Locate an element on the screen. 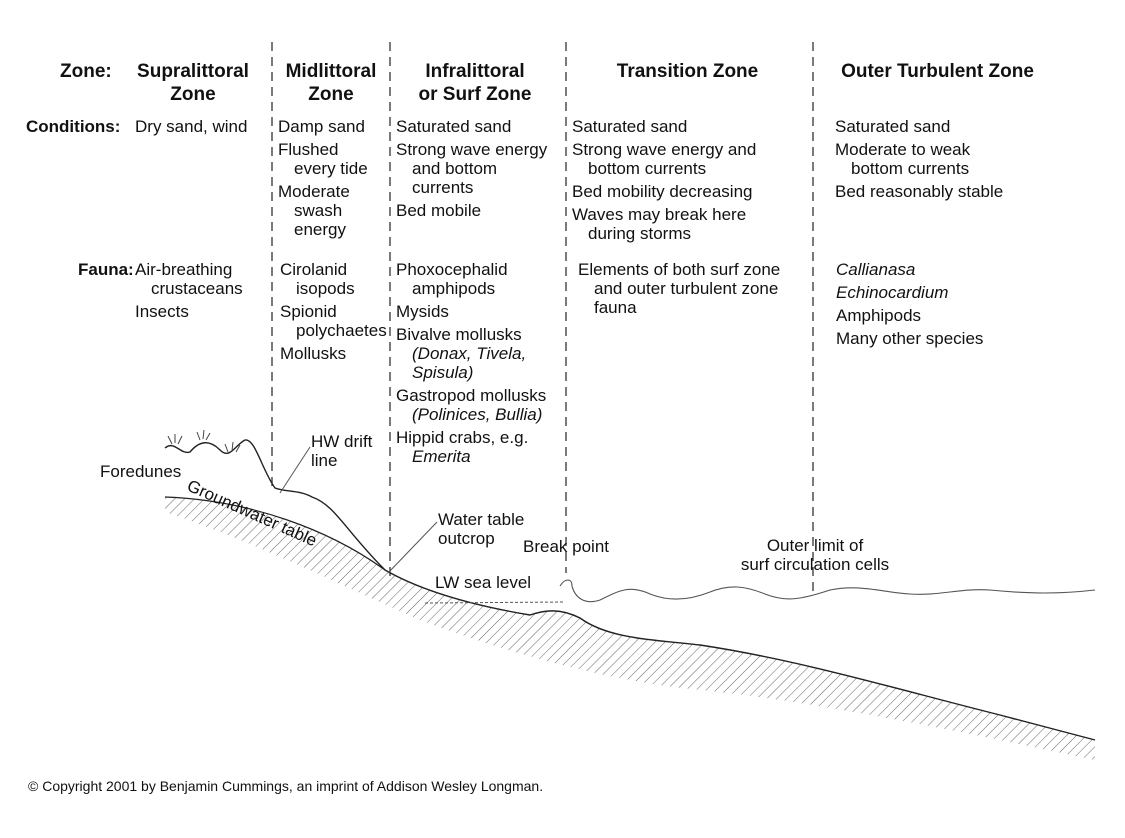  conditions-transition-line: during storms is located at coordinates (639, 233).